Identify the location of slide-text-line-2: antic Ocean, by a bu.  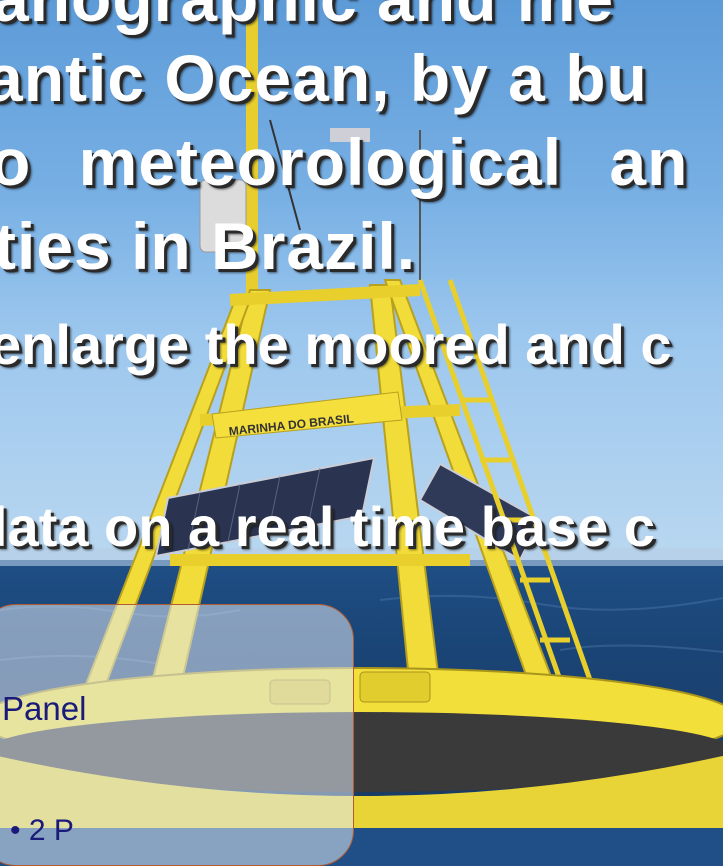
(324, 78).